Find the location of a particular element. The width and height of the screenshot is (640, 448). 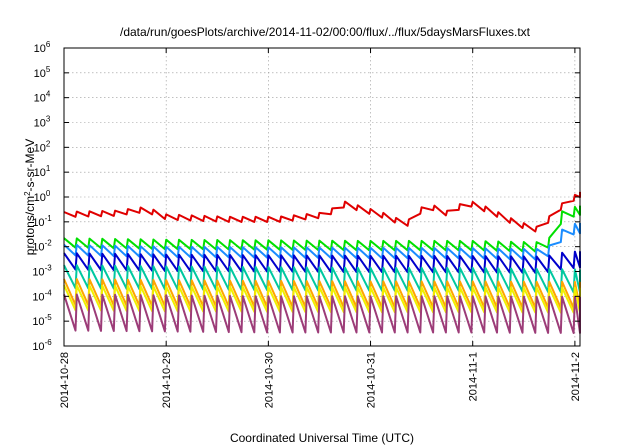

y-tick-label: 10⁻² is located at coordinates (42, 246).